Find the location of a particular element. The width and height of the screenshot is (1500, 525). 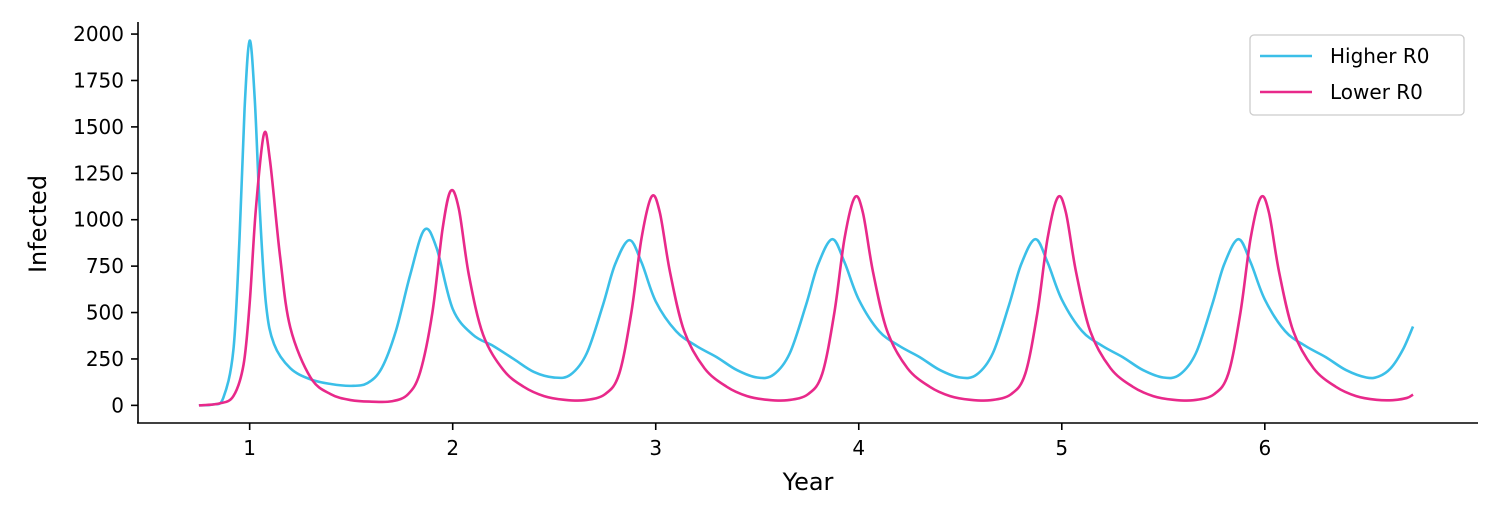

y-axis-title: Infected is located at coordinates (38, 224).